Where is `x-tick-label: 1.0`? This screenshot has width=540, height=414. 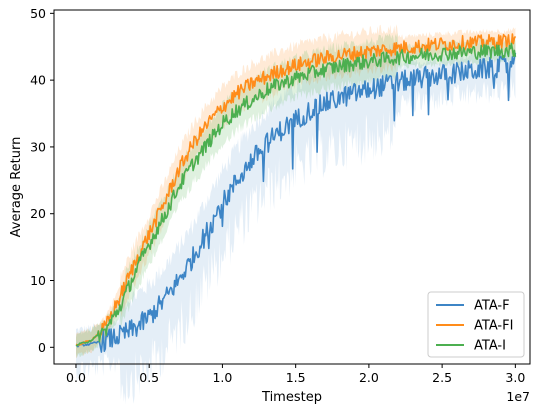
x-tick-label: 1.0 is located at coordinates (222, 377).